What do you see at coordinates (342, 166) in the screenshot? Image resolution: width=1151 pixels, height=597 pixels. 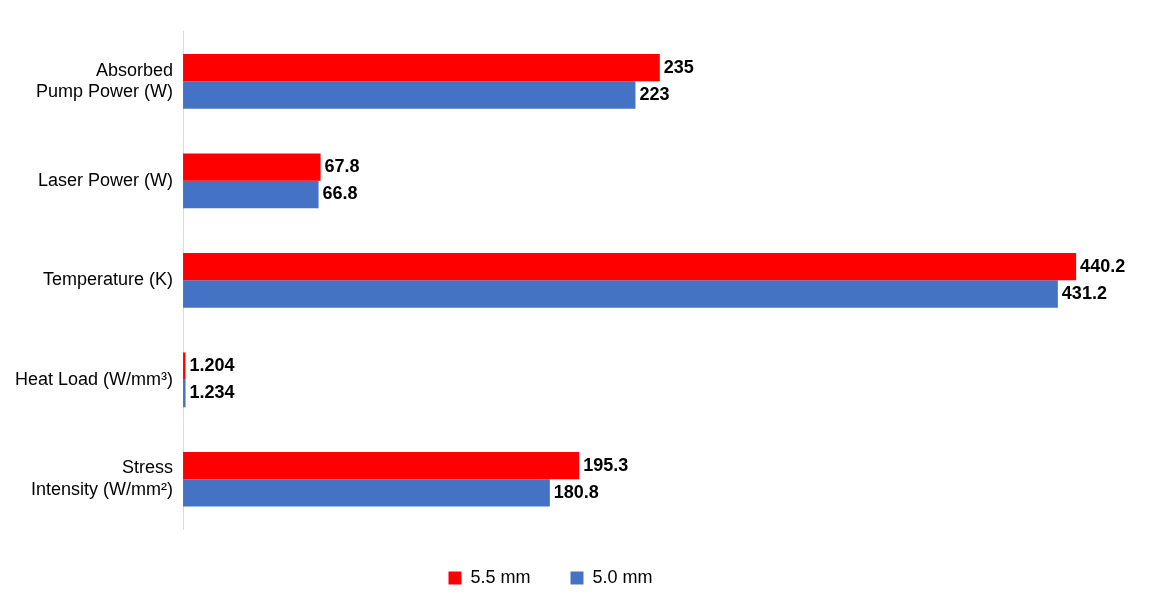 I see `data-label: 67.8` at bounding box center [342, 166].